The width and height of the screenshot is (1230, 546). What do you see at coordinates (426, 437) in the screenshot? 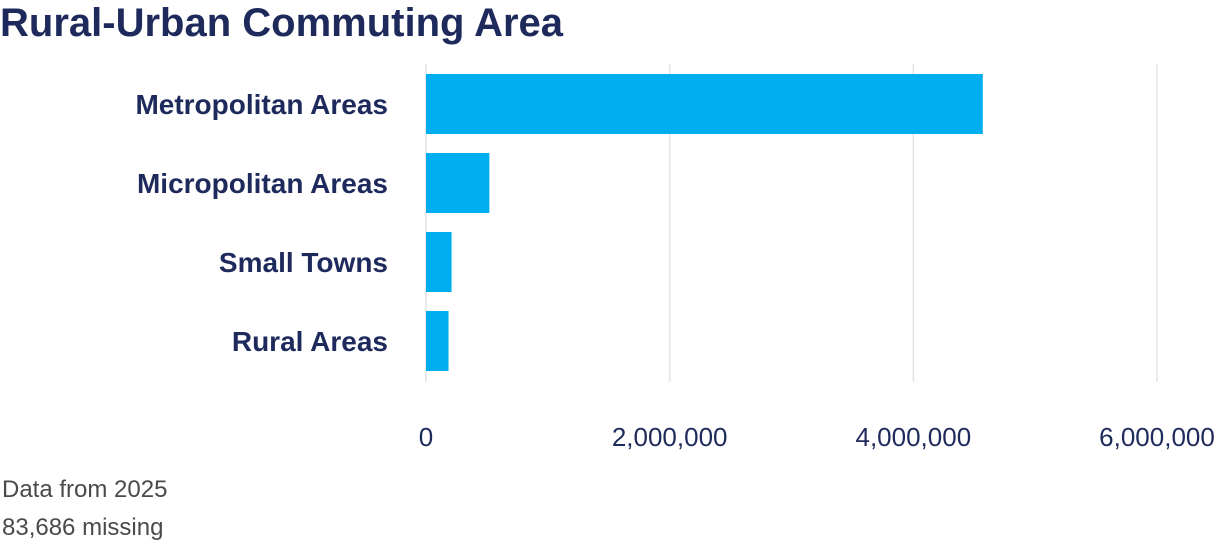
I see `x-tick-label: 0` at bounding box center [426, 437].